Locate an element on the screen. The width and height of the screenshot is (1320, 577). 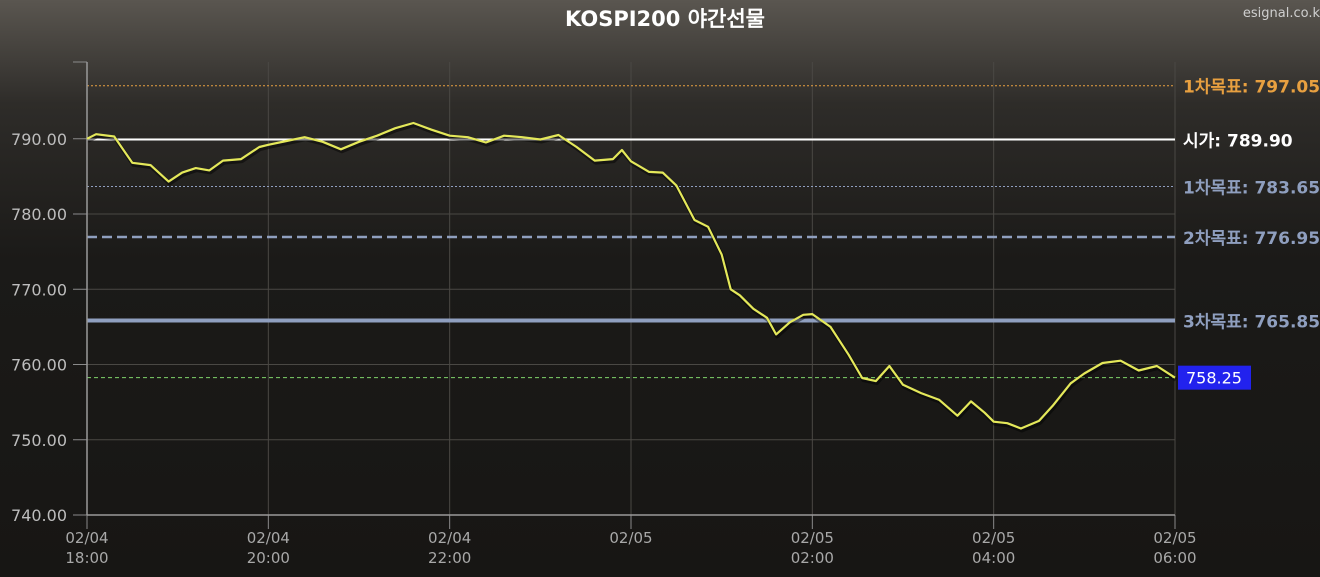
y-tick-label: 770.00 is located at coordinates (39, 289).